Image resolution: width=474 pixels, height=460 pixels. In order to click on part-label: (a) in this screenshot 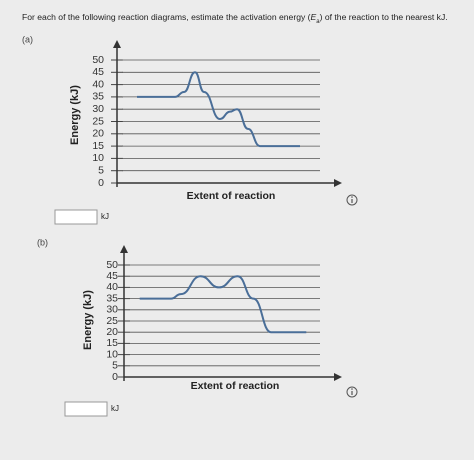, I will do `click(27, 39)`.